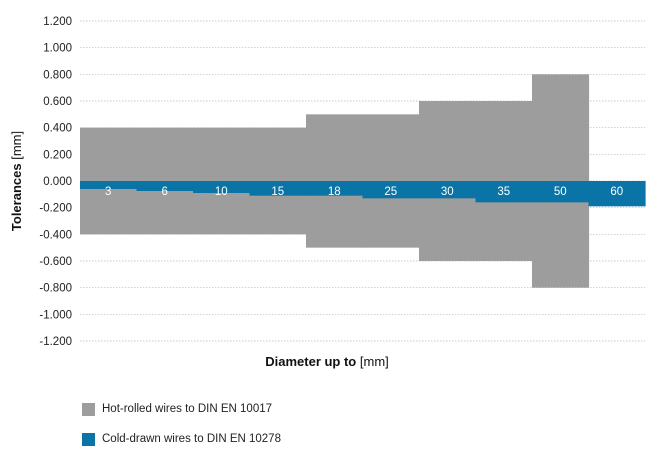 The width and height of the screenshot is (654, 460). I want to click on x-tick-label: 18, so click(334, 192).